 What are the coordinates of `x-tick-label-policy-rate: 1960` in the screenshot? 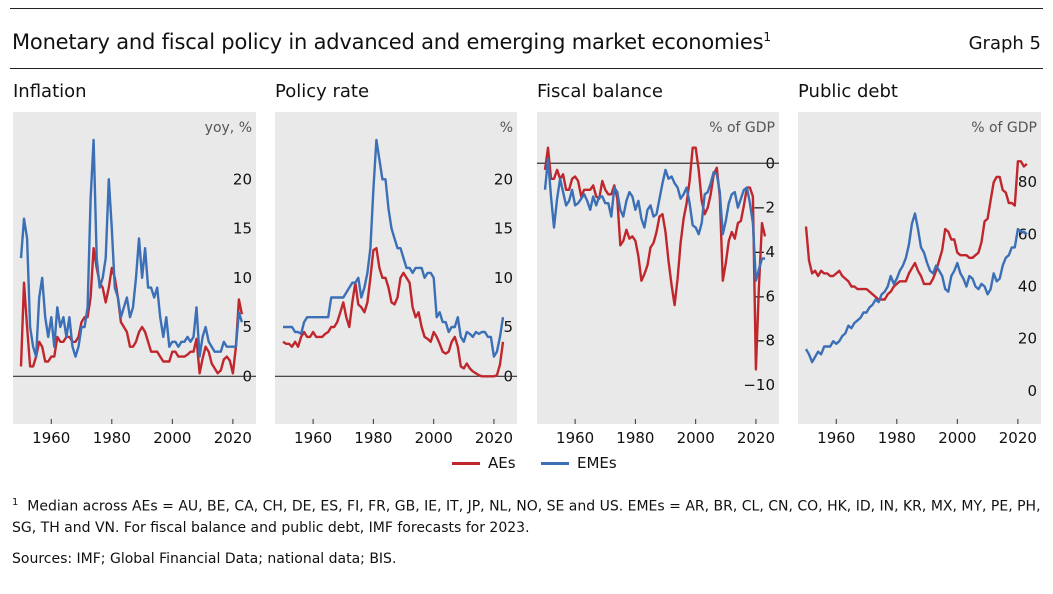 It's located at (313, 438).